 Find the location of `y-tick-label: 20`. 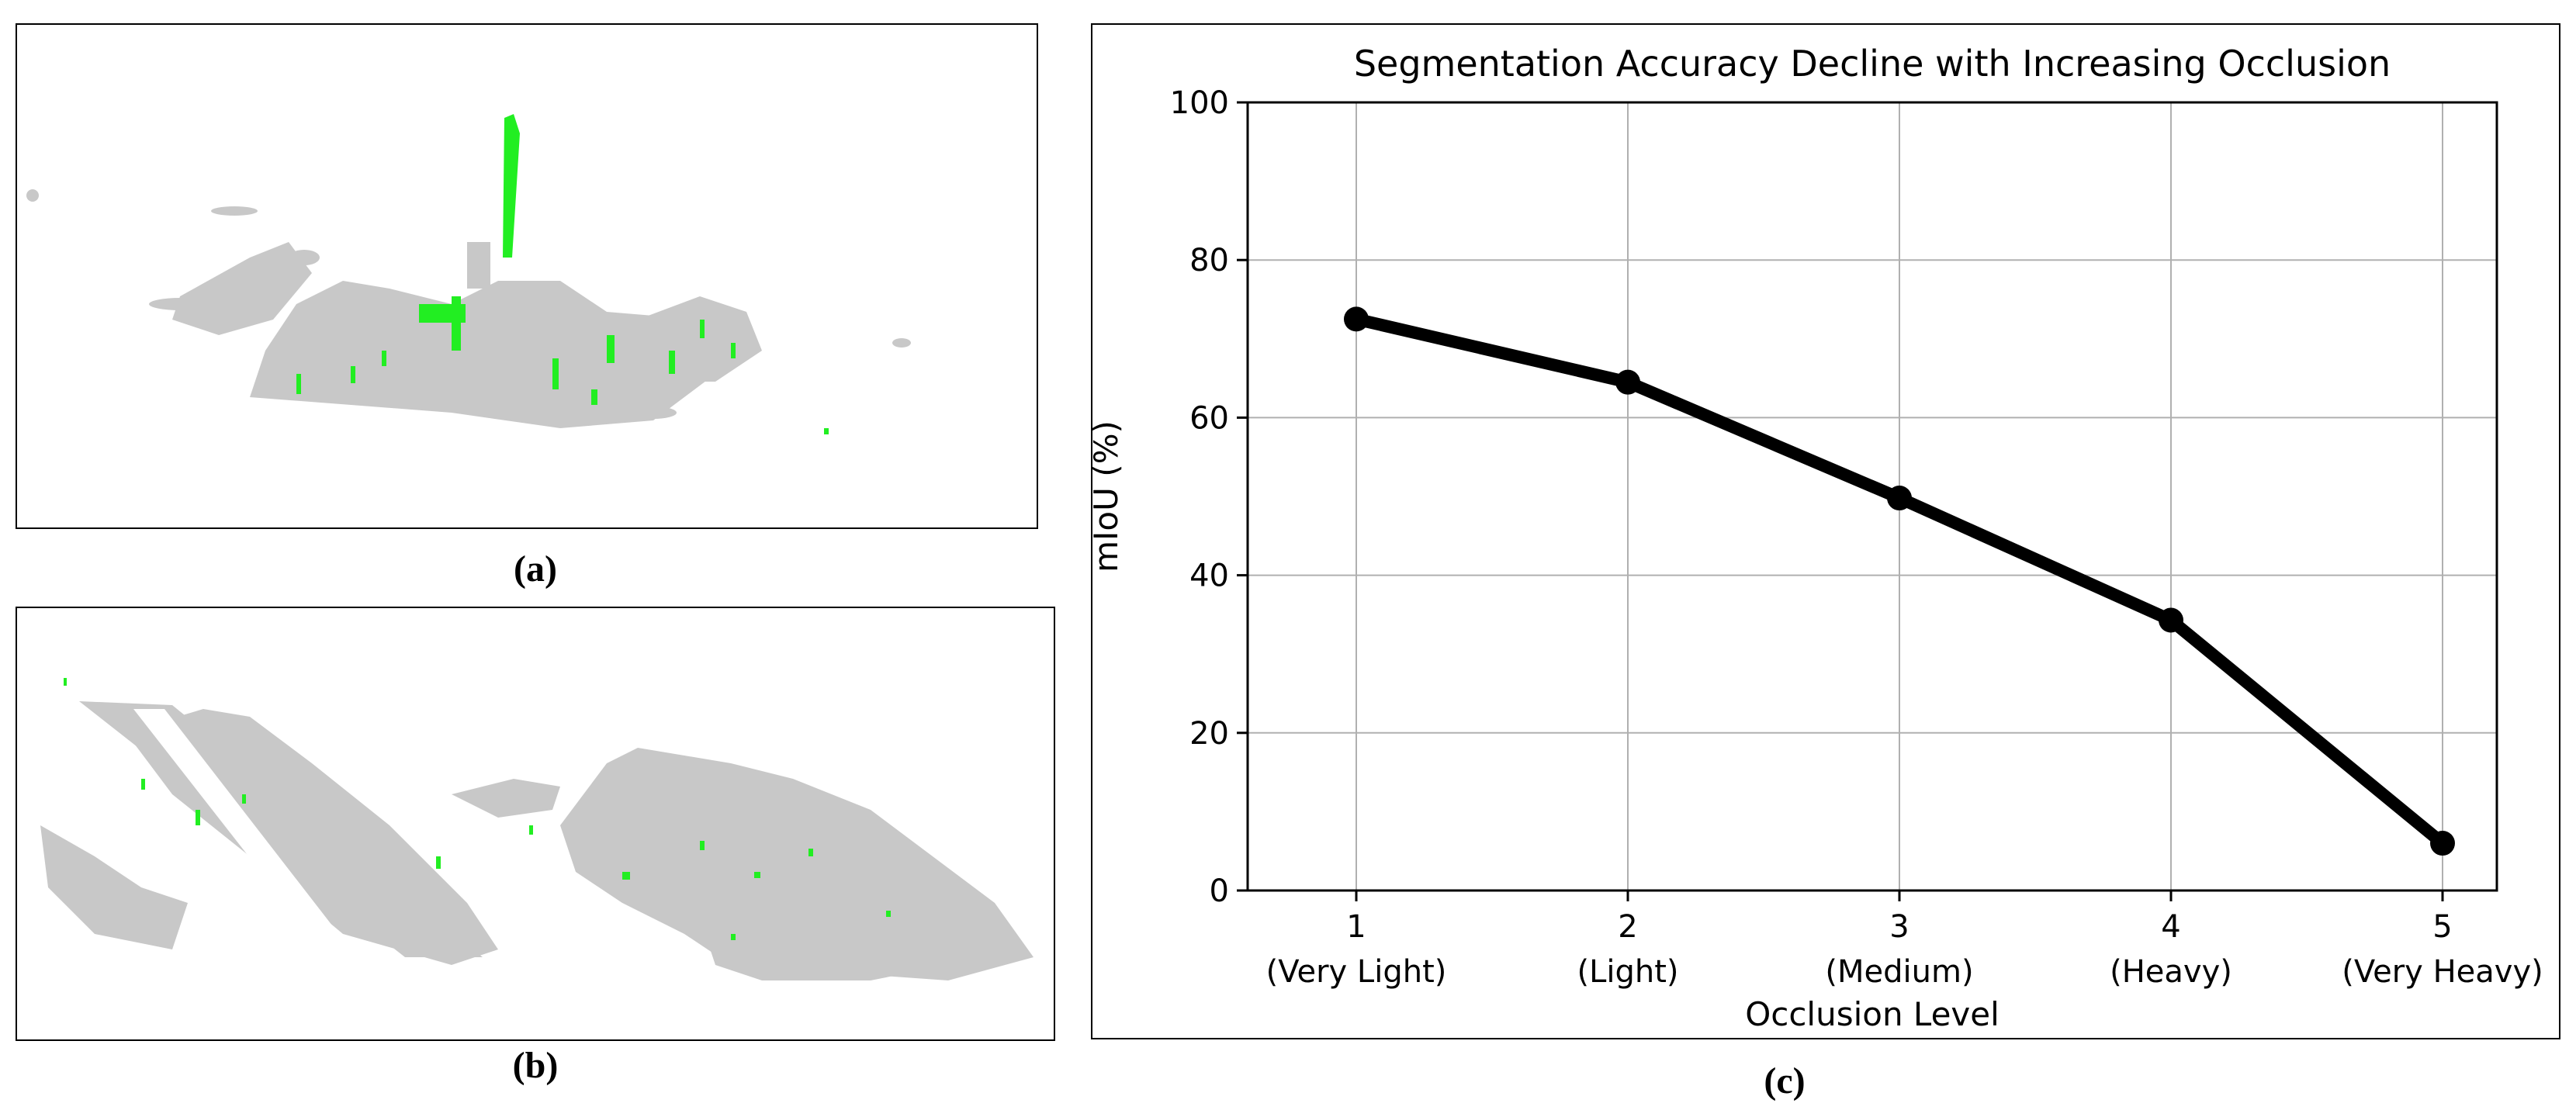

y-tick-label: 20 is located at coordinates (1209, 734).